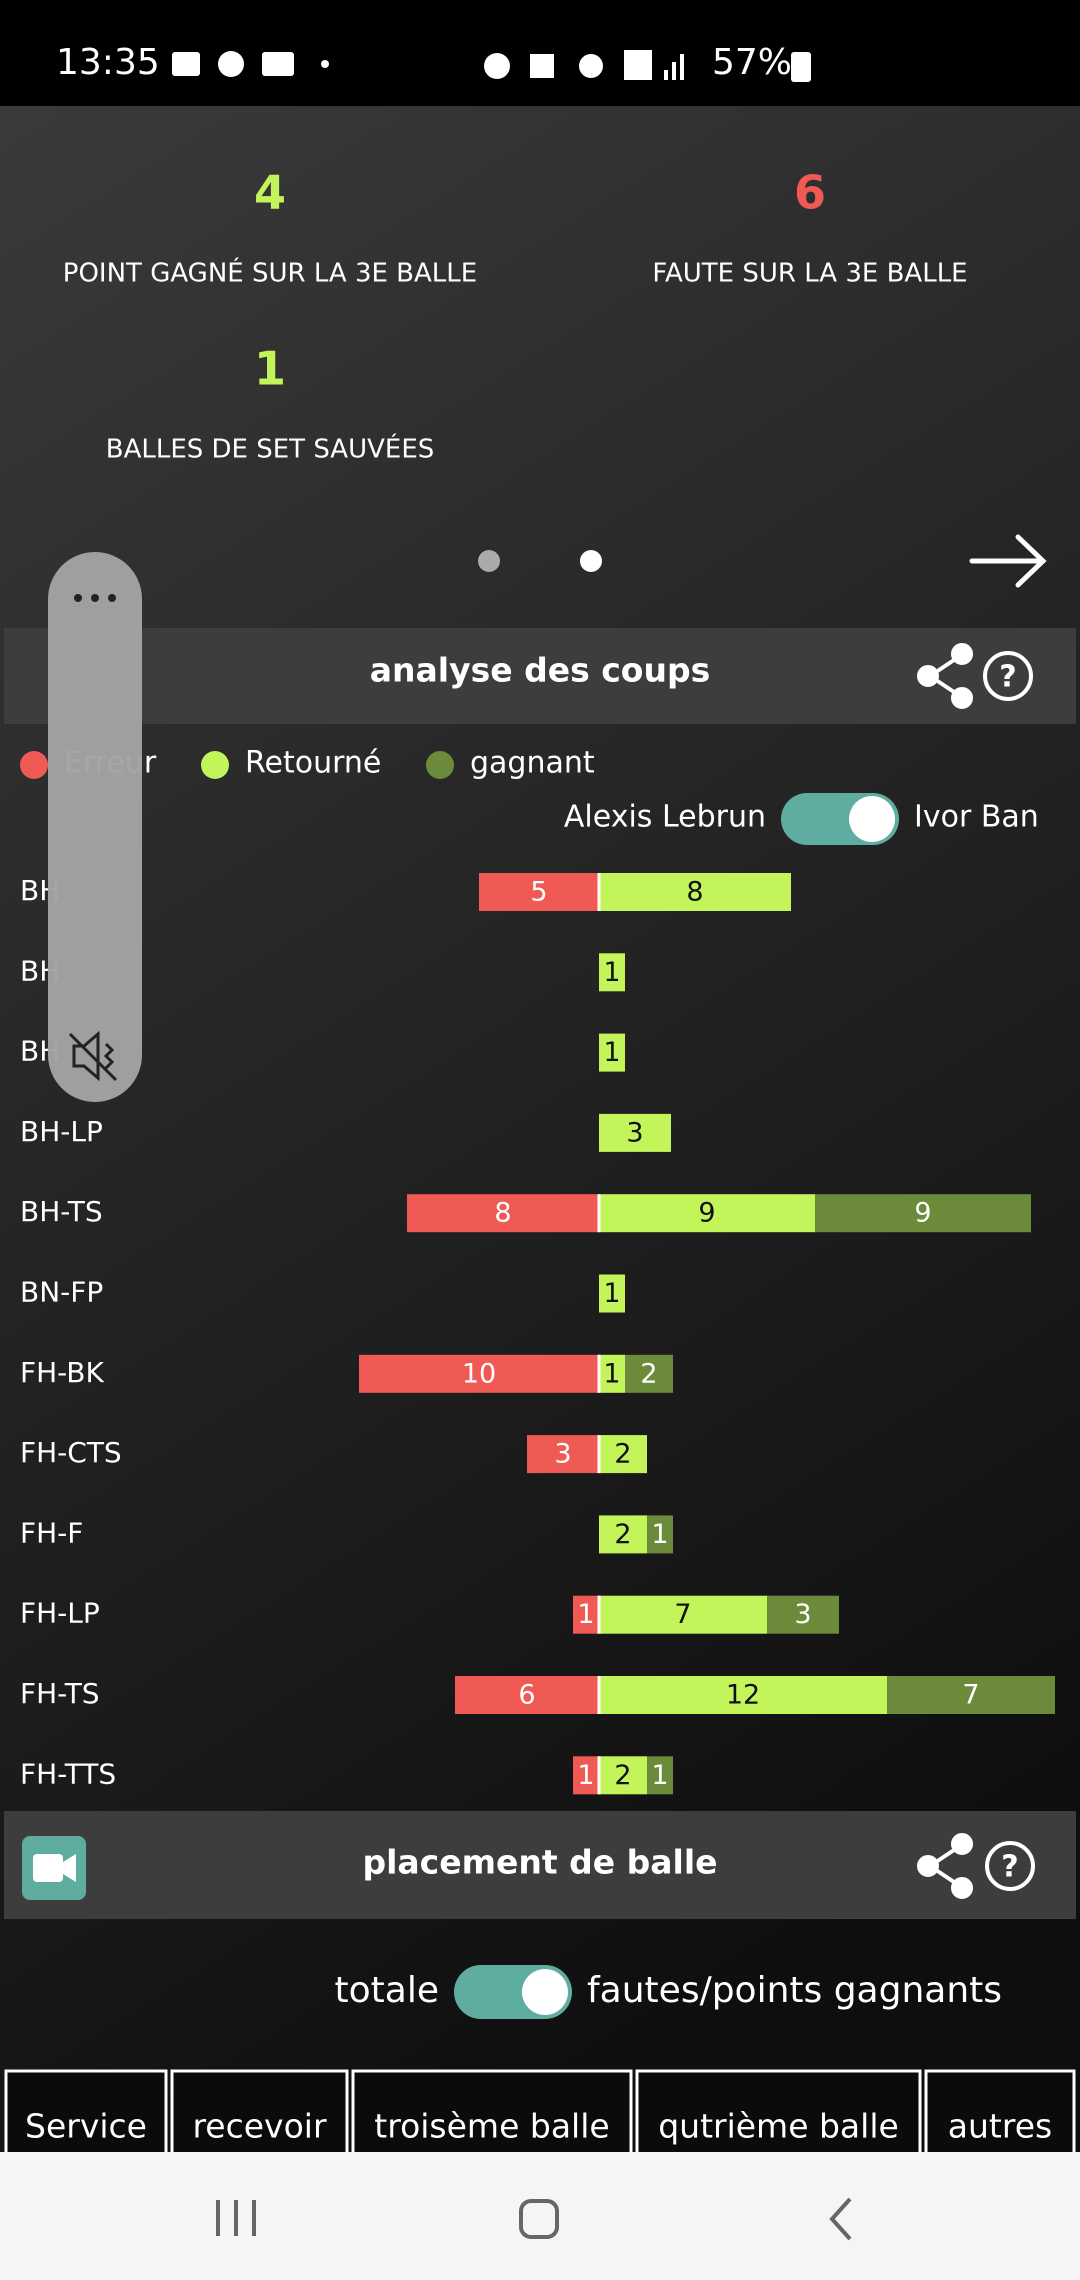  What do you see at coordinates (491, 66) in the screenshot?
I see `status-icons` at bounding box center [491, 66].